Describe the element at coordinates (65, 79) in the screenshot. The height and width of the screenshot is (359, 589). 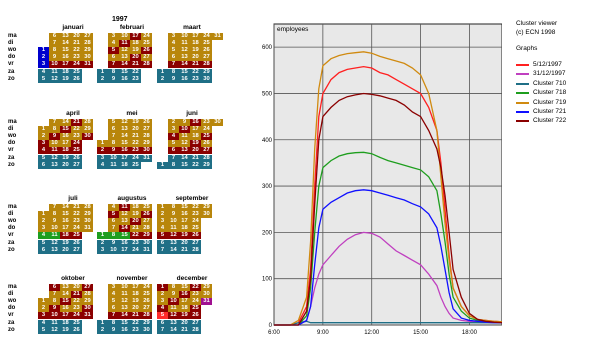
I see `calendar-day: 19` at that location.